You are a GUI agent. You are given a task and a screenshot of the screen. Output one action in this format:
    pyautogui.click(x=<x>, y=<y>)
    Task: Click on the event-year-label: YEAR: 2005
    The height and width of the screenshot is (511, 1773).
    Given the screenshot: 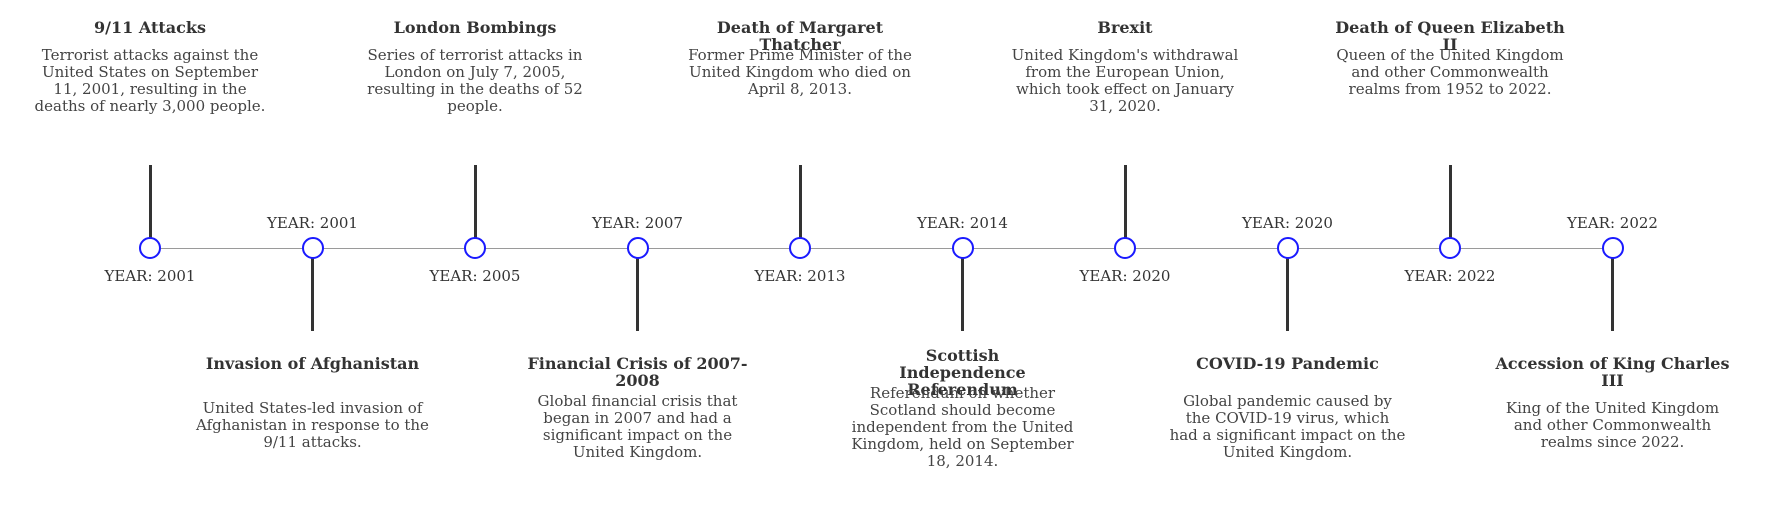 What is the action you would take?
    pyautogui.click(x=475, y=276)
    